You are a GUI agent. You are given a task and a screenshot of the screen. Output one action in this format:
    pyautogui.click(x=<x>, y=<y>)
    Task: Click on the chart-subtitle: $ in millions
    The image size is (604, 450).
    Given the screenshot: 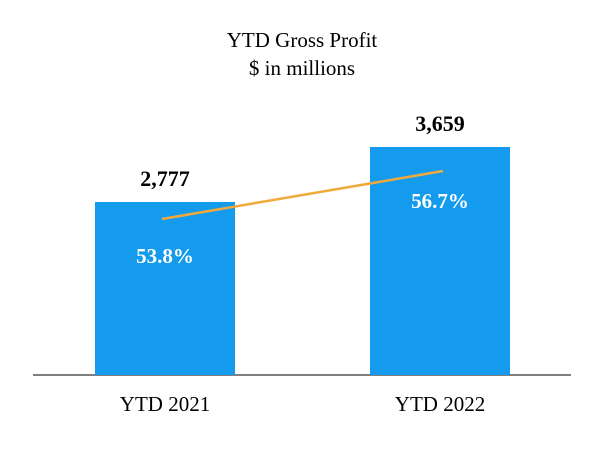 What is the action you would take?
    pyautogui.click(x=302, y=68)
    